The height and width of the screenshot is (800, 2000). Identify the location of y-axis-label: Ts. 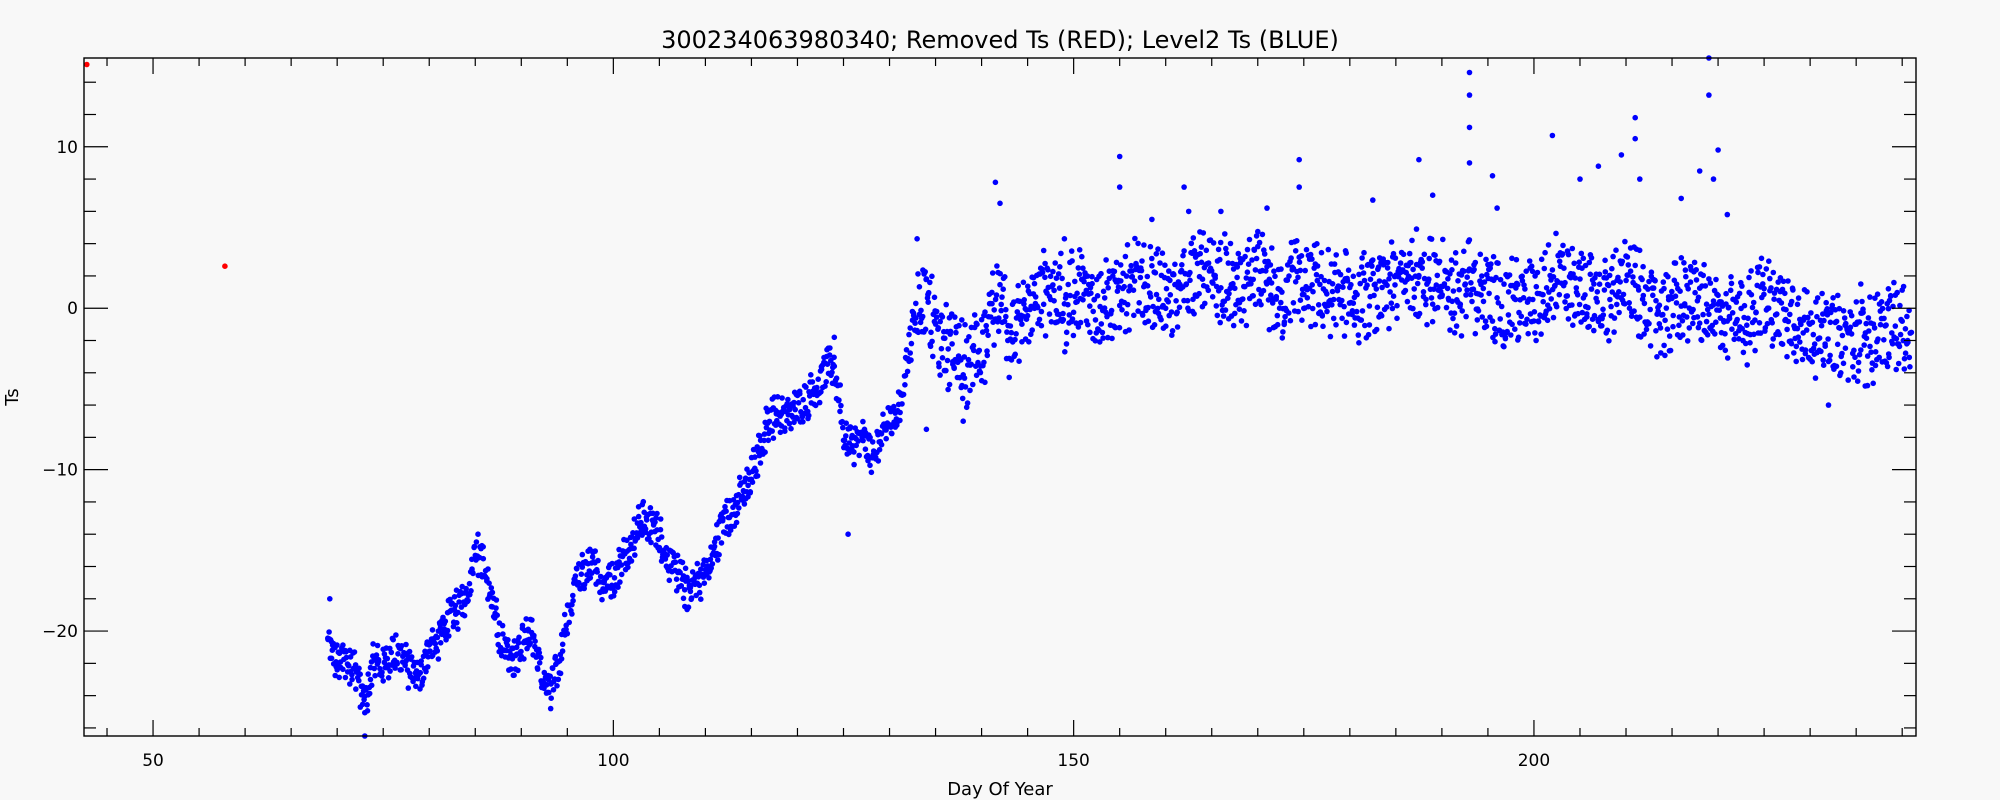
(12, 397).